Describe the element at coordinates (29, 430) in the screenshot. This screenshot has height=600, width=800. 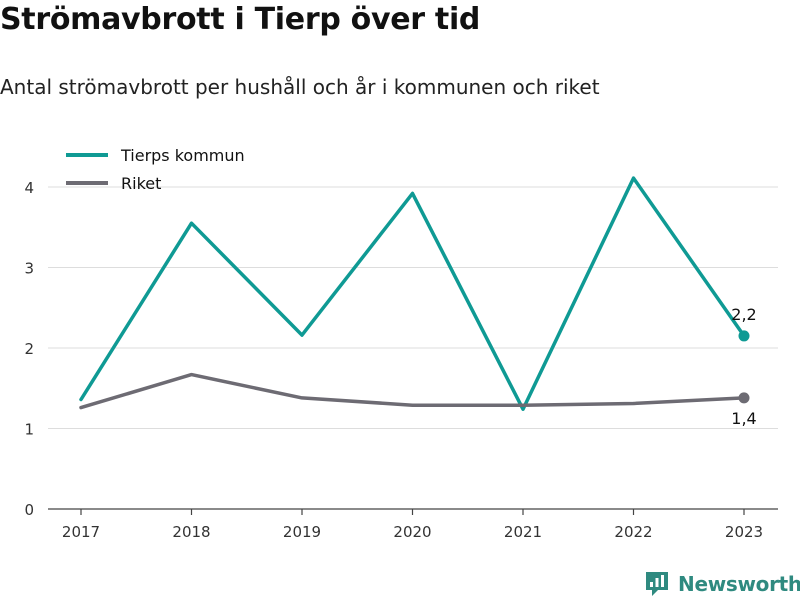
I see `y-tick-label: 1` at that location.